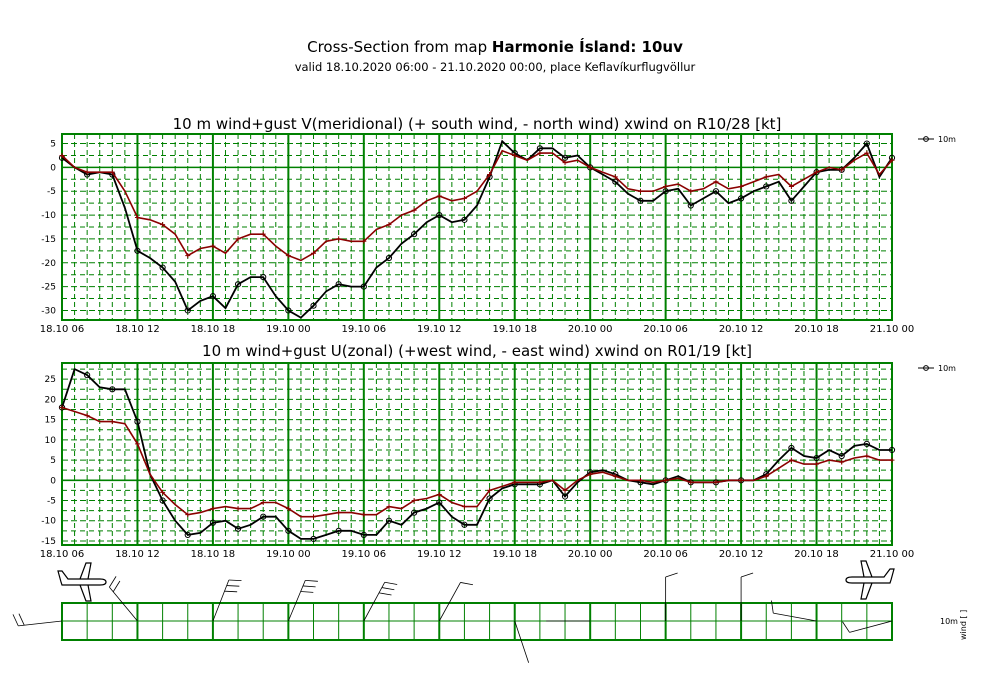 The width and height of the screenshot is (1000, 679). Describe the element at coordinates (892, 329) in the screenshot. I see `x-tick-label: 21.10 00` at that location.